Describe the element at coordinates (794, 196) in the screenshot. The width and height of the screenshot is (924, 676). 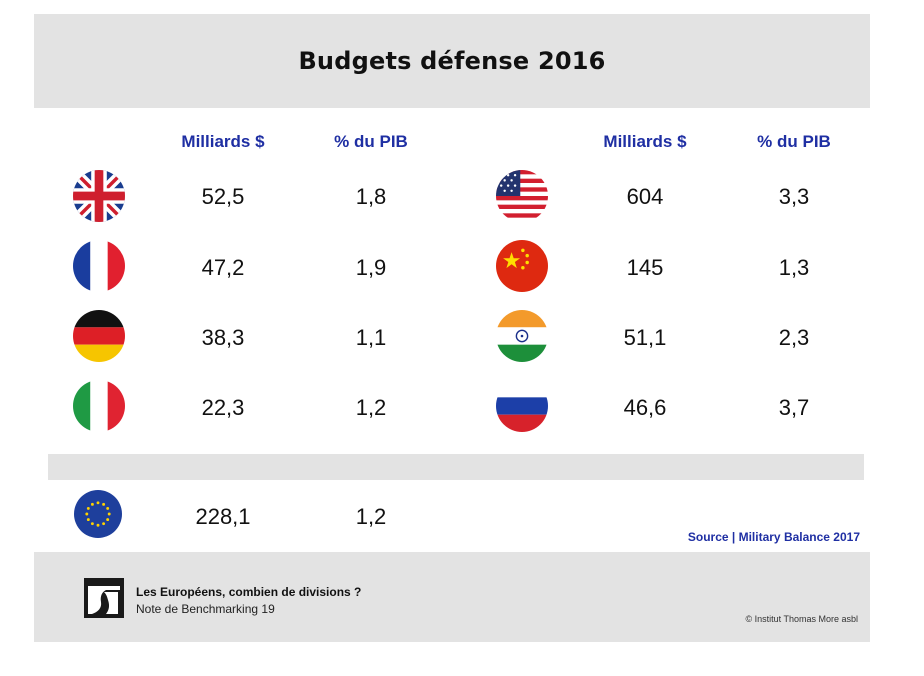
I see `usa-gdp: 3,3` at that location.